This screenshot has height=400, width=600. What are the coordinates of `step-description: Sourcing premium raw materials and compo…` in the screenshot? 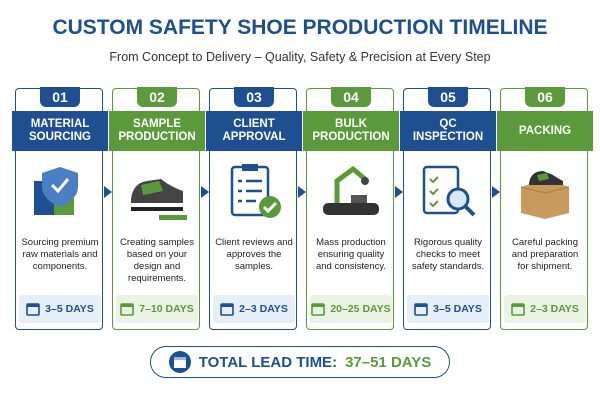 It's located at (60, 254).